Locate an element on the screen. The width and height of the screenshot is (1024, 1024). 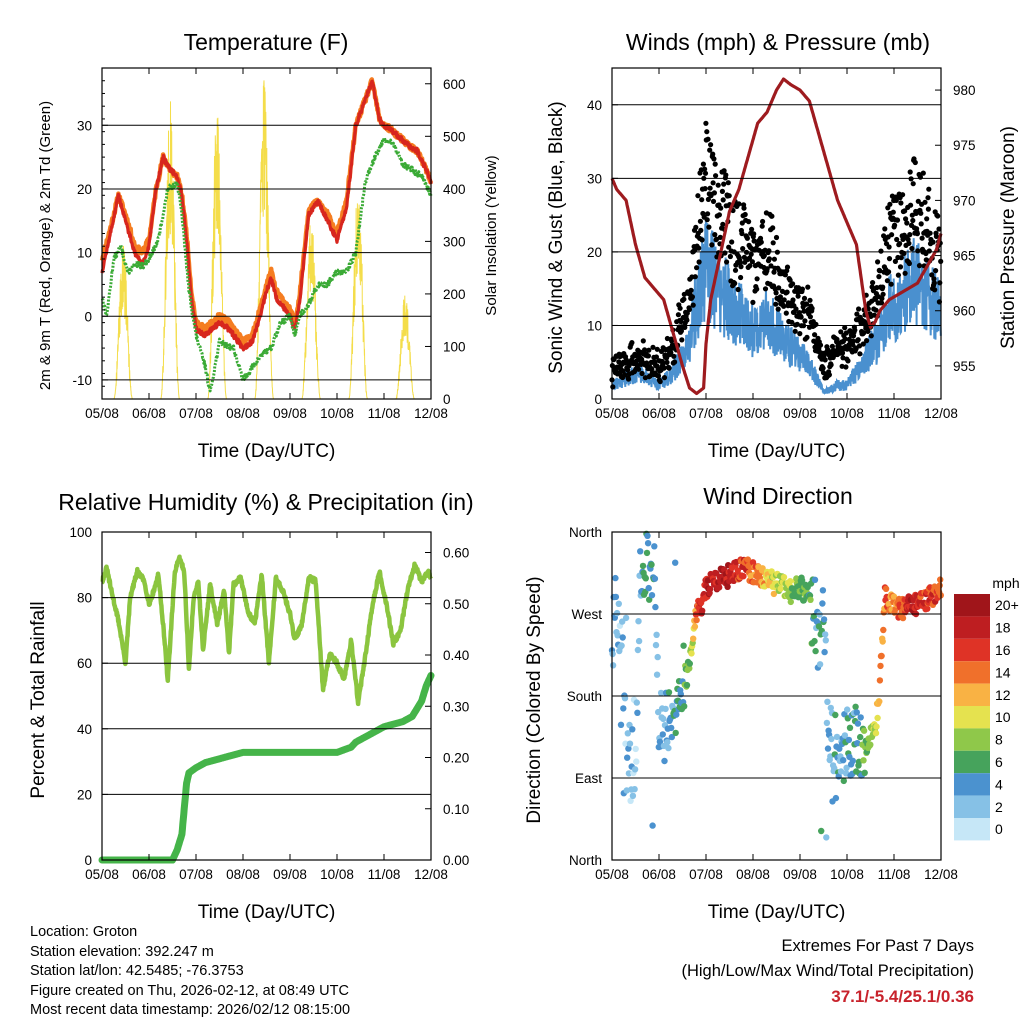
panel3-x-tick-label: 06/08 is located at coordinates (149, 874).